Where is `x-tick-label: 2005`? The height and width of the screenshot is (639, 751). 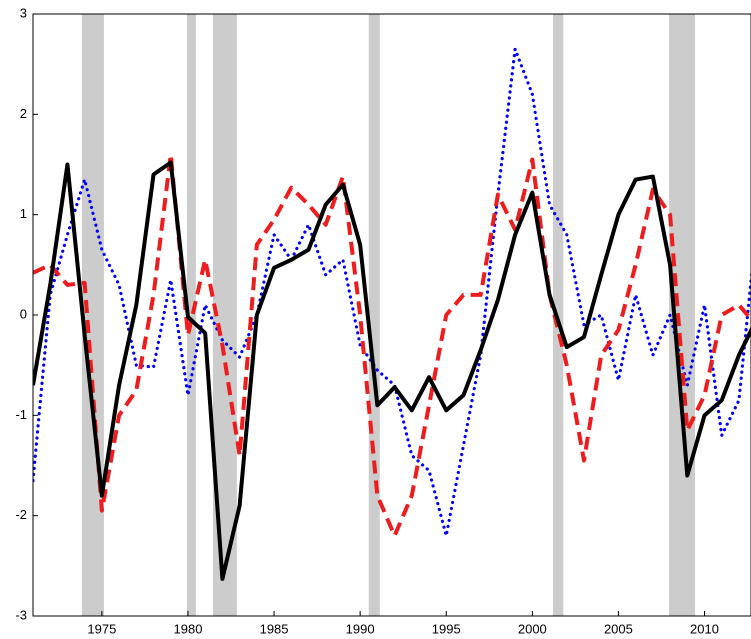
x-tick-label: 2005 is located at coordinates (618, 628).